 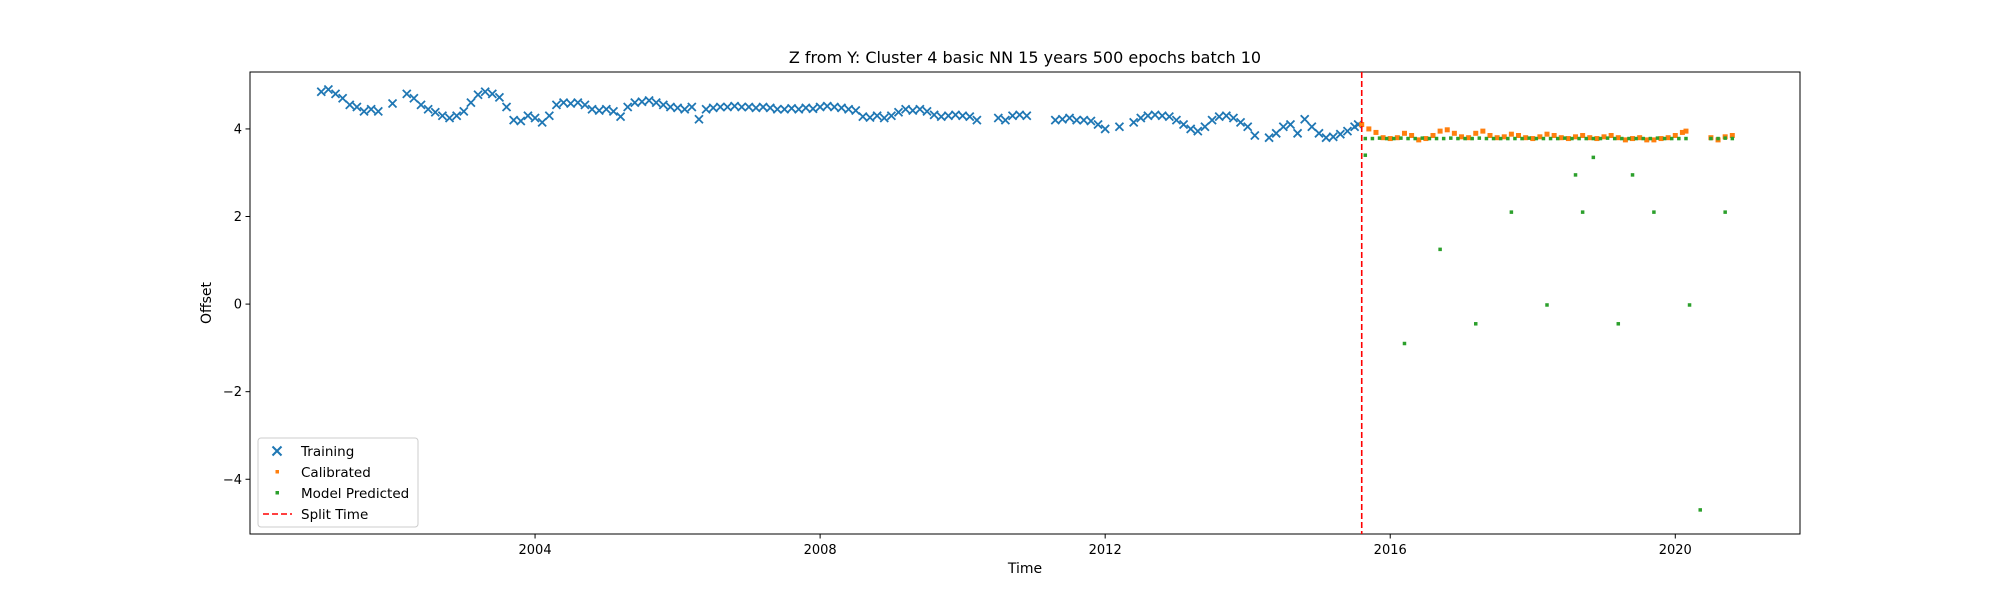 What do you see at coordinates (277, 451) in the screenshot?
I see `legend-marker-training` at bounding box center [277, 451].